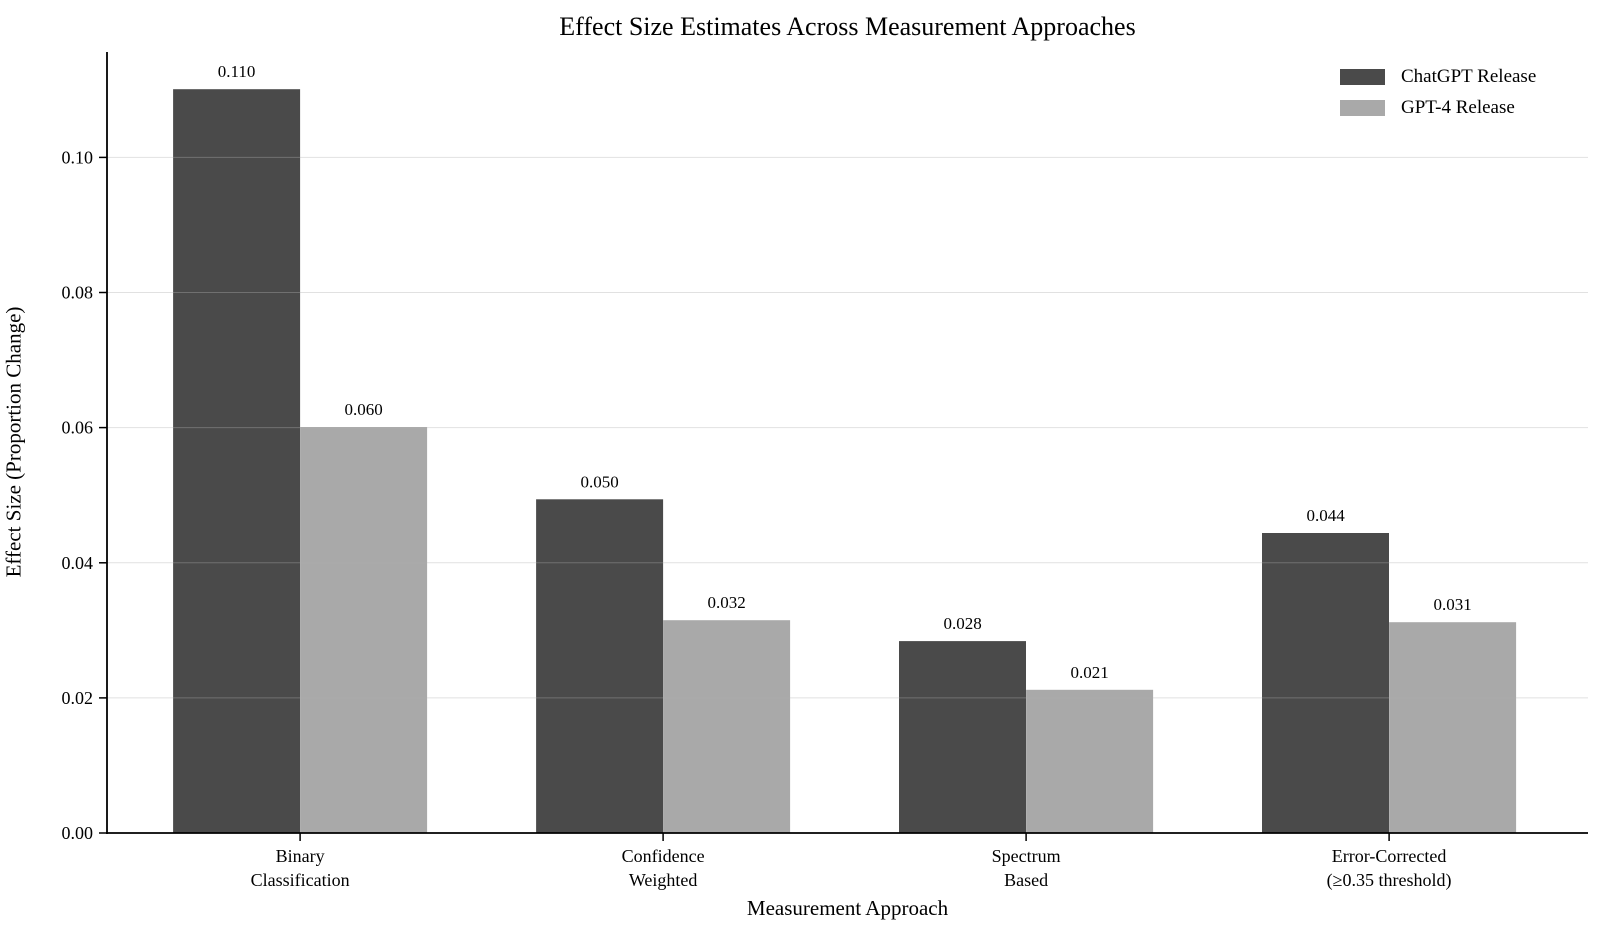  I want to click on legend-label-chatgpt-release: ChatGPT Release, so click(1469, 76).